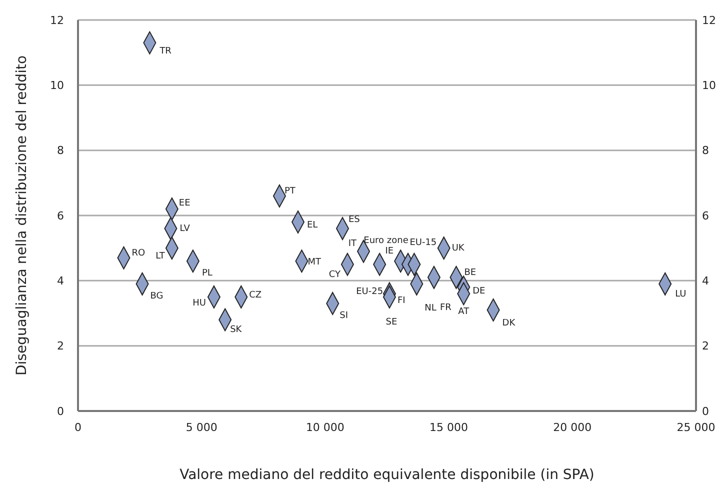  Describe the element at coordinates (139, 253) in the screenshot. I see `annotation: RO` at that location.